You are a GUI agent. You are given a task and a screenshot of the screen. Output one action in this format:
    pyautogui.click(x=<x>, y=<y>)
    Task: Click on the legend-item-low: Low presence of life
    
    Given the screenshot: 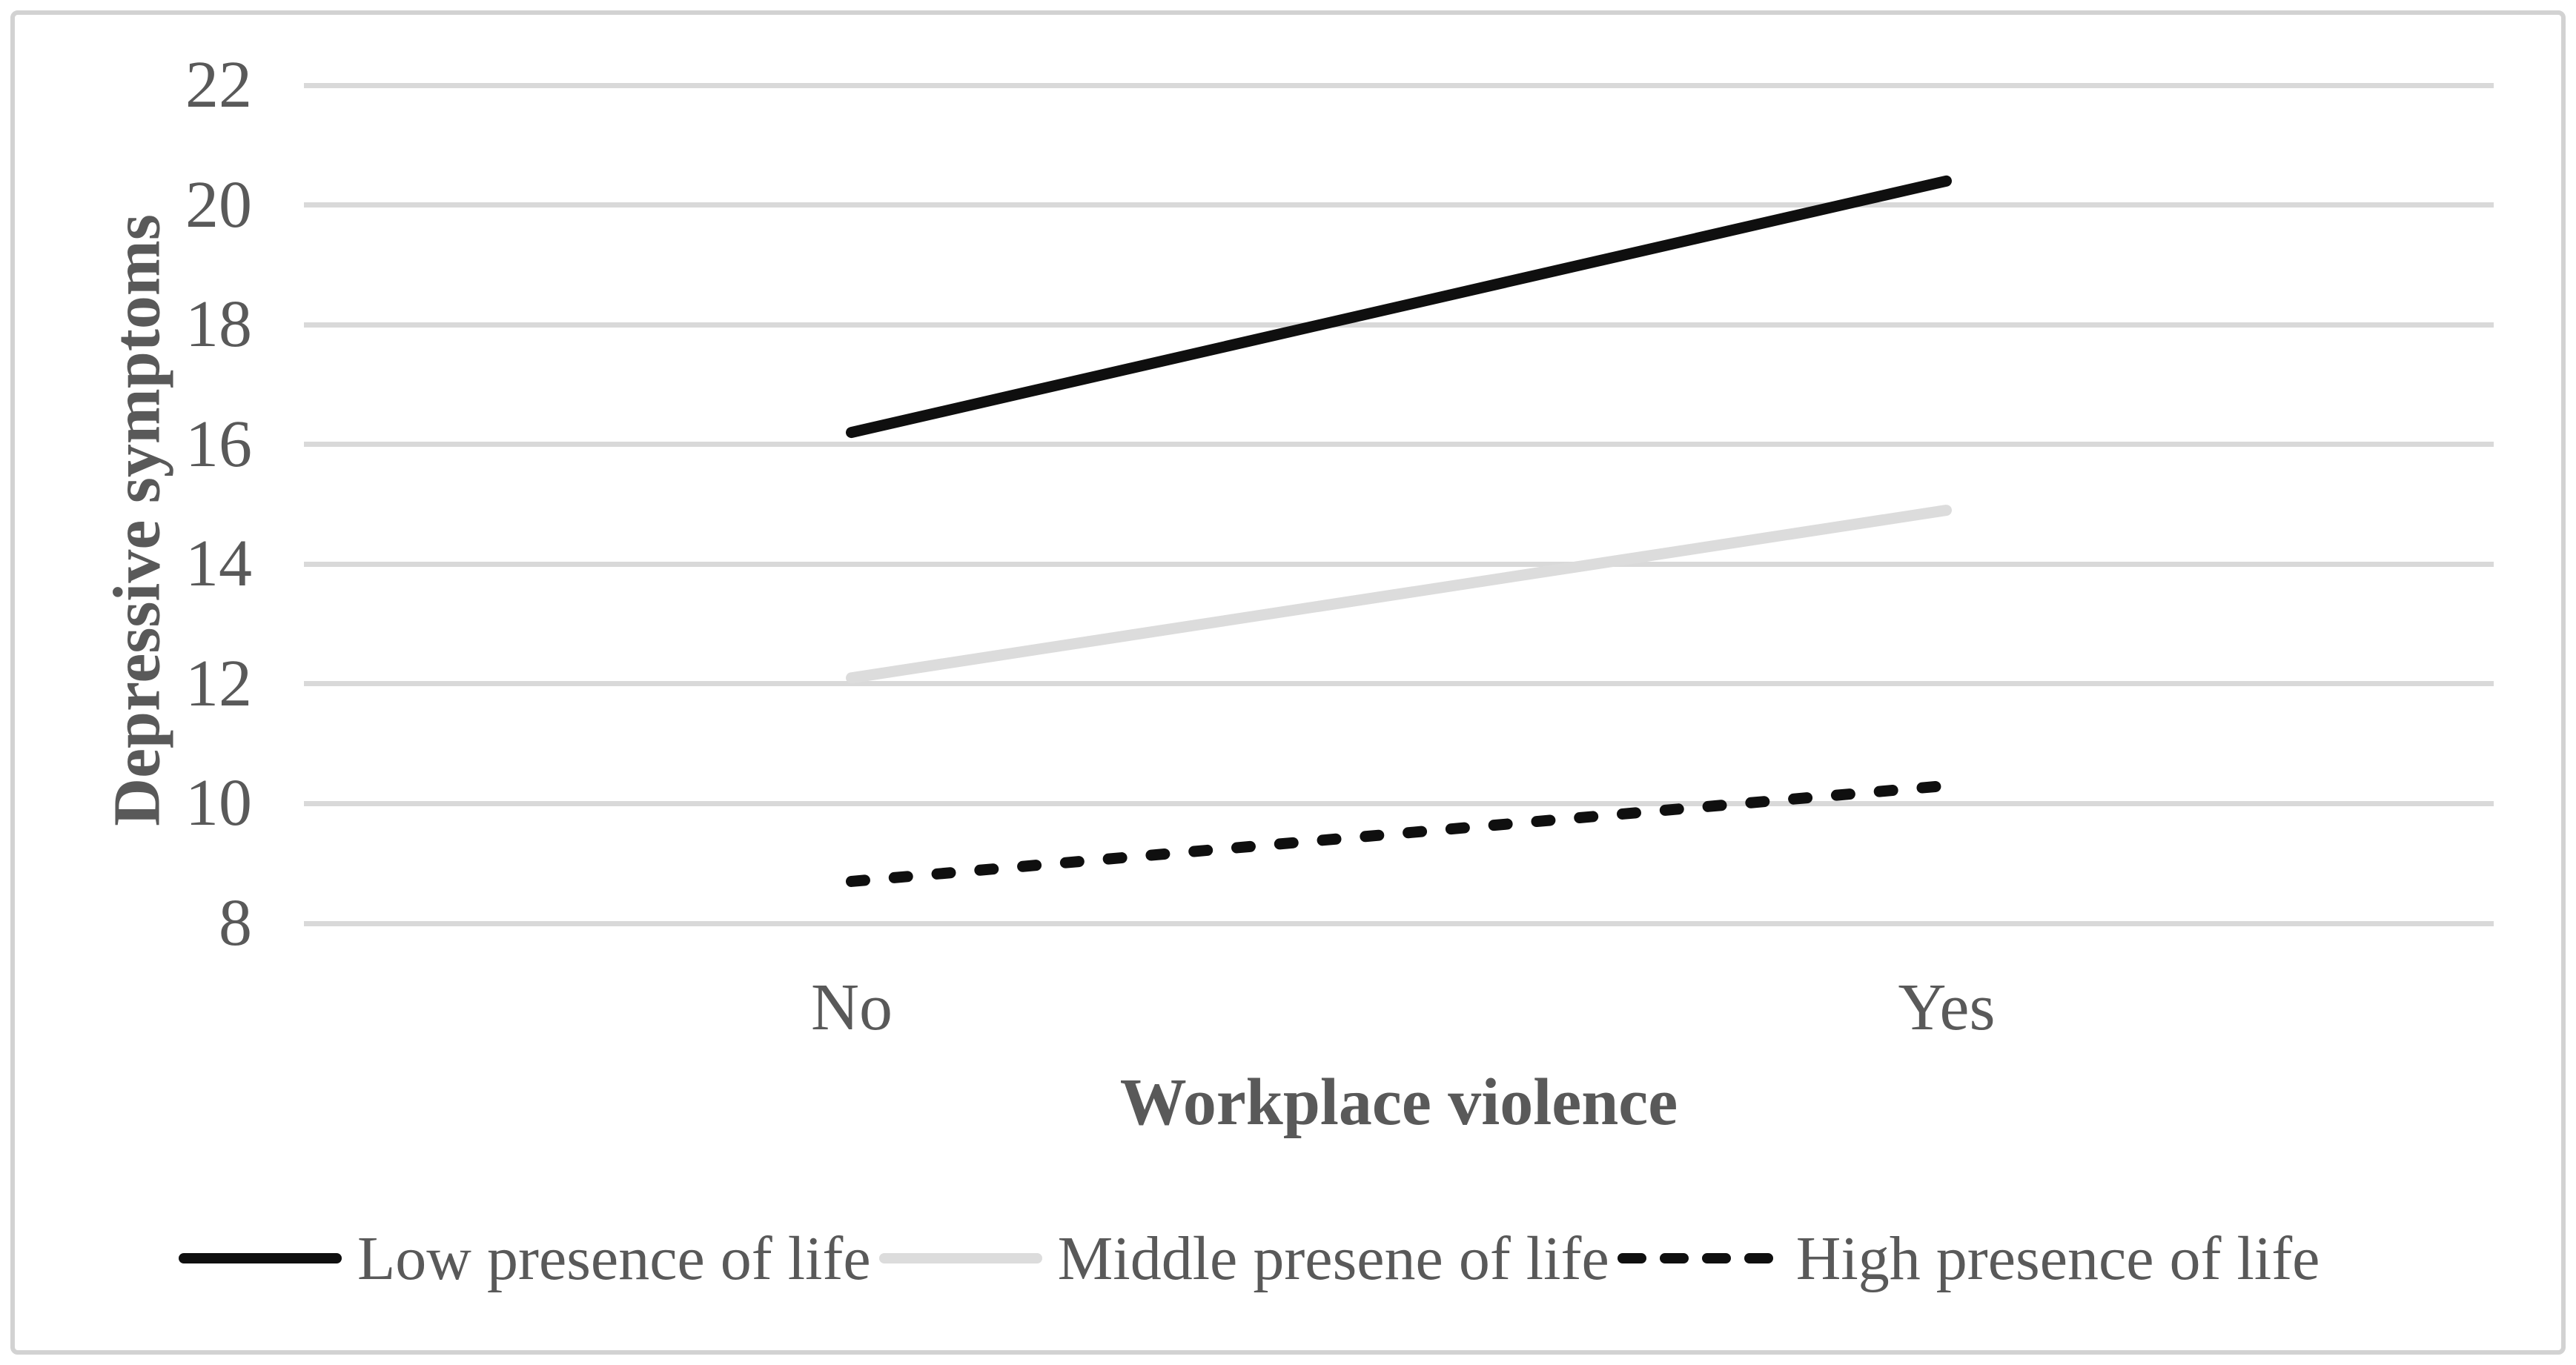 What is the action you would take?
    pyautogui.click(x=524, y=1259)
    